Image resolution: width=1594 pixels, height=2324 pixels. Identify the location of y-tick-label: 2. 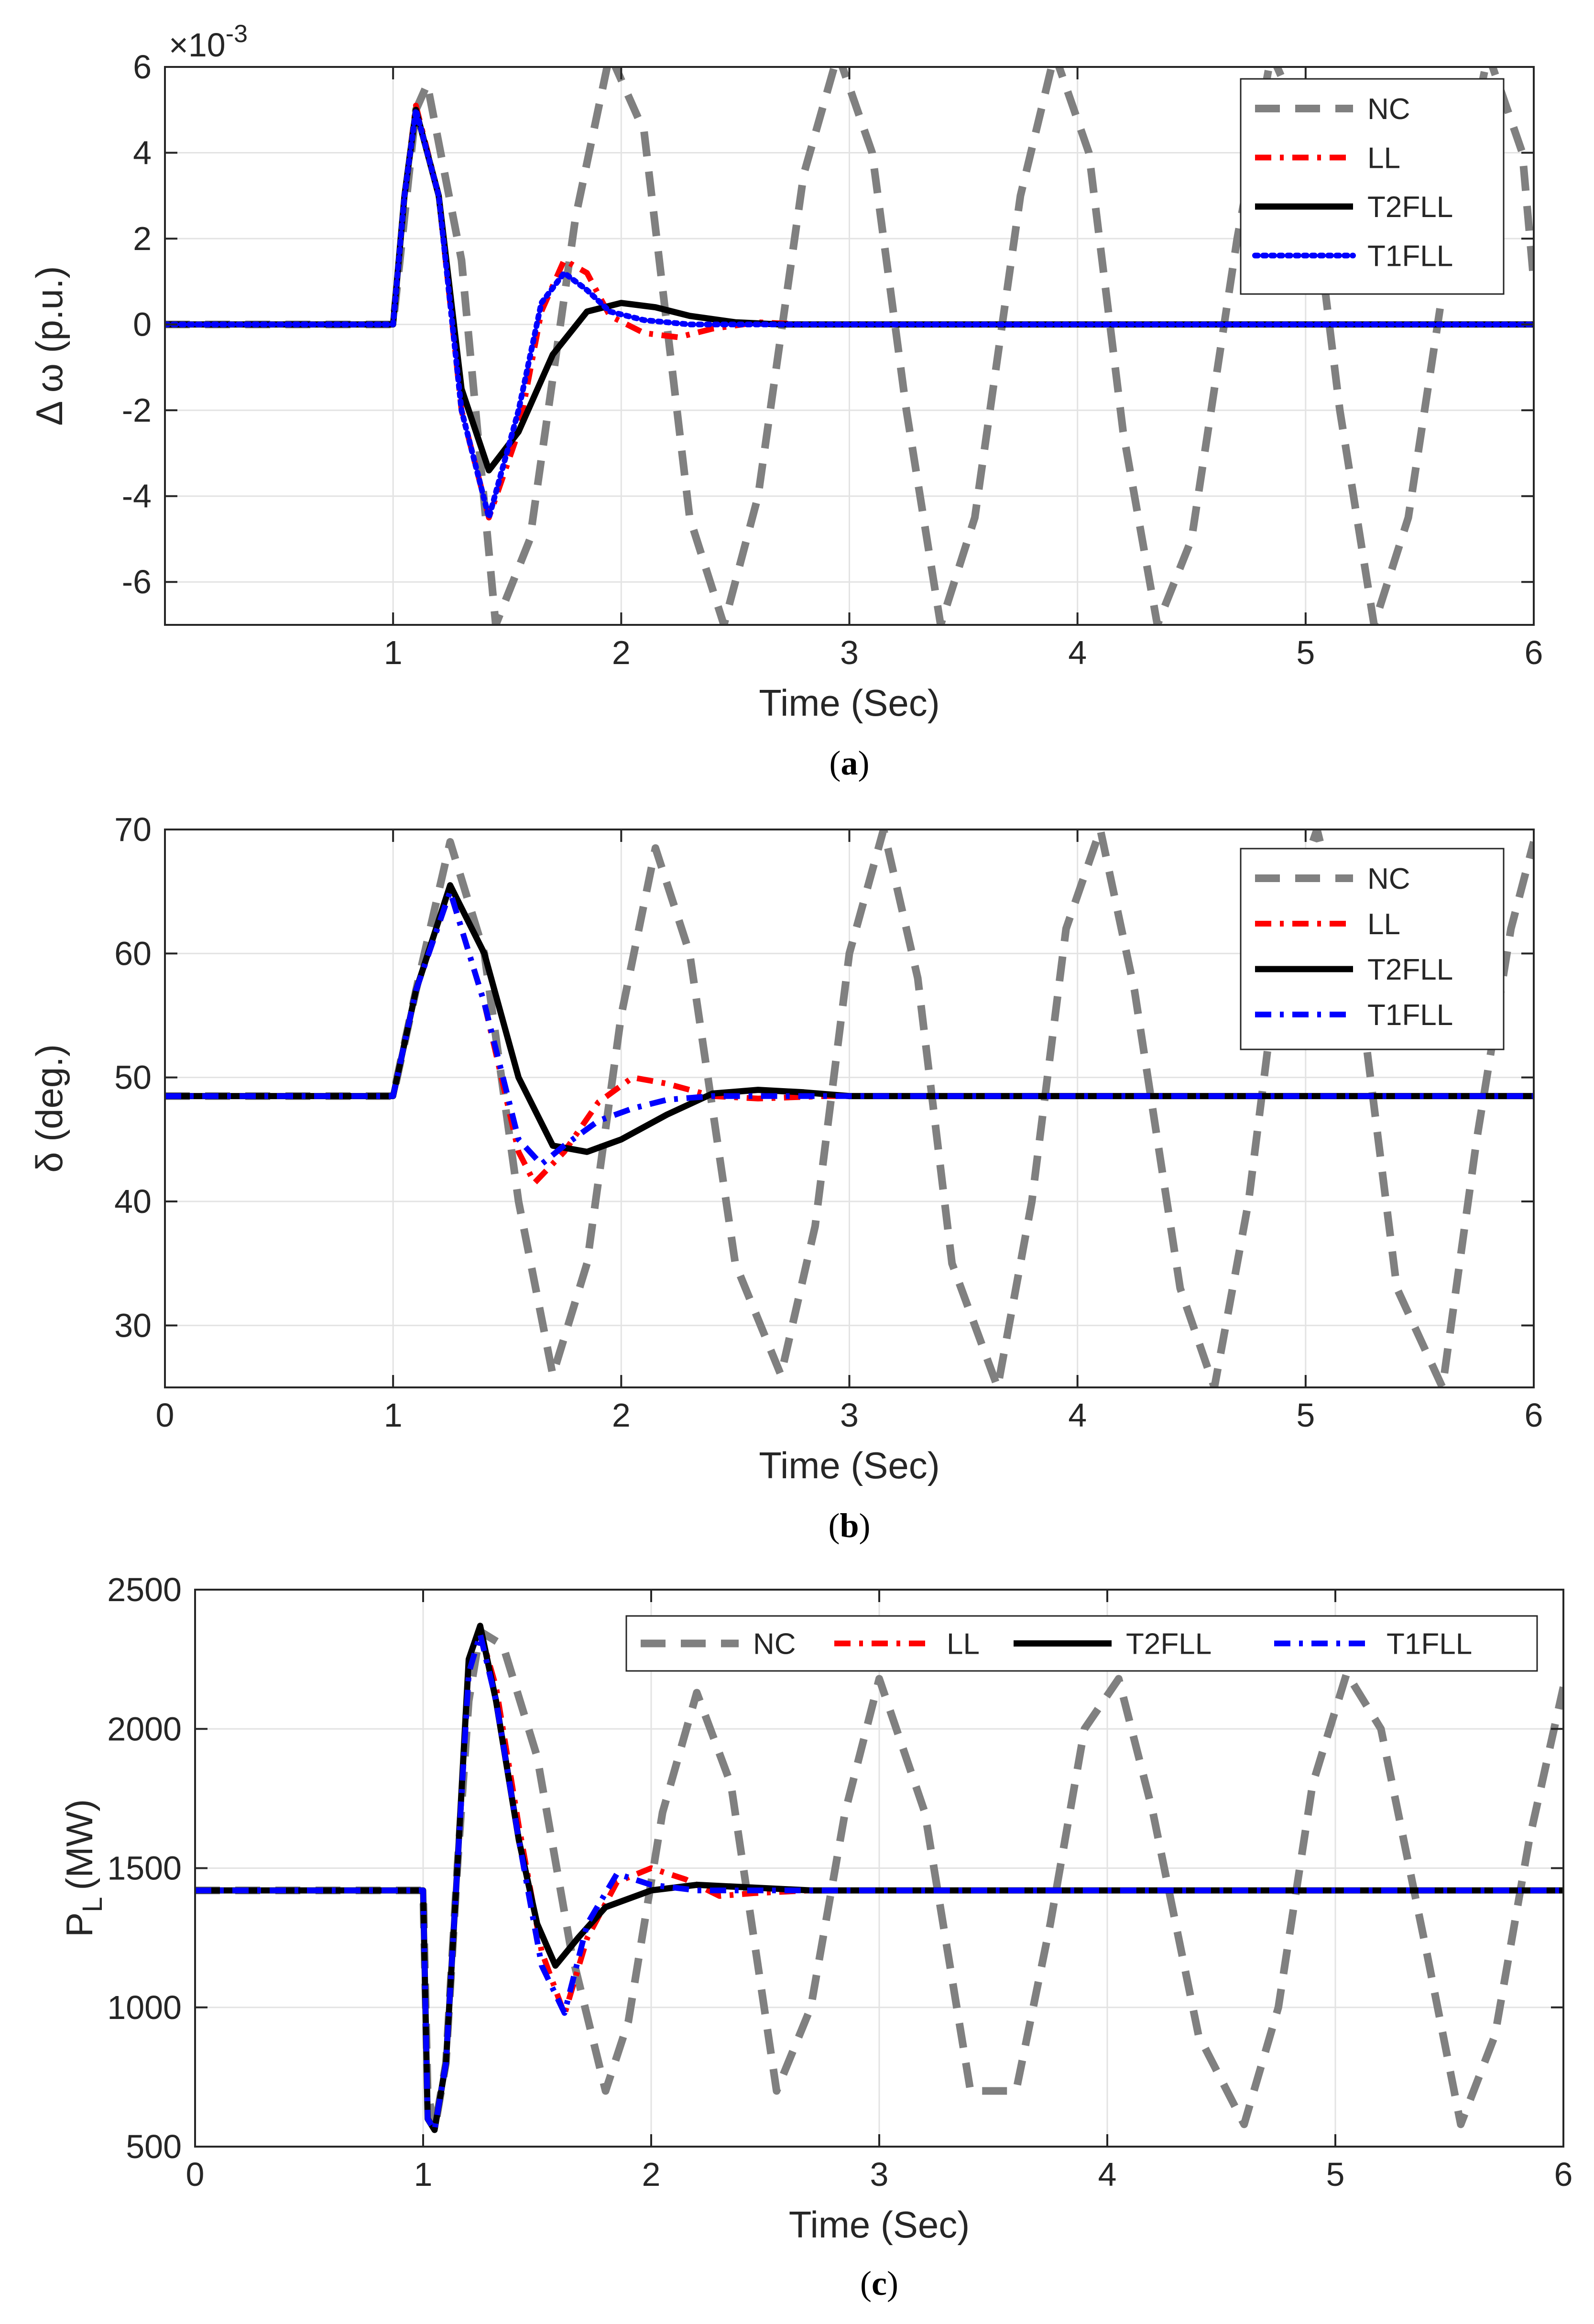
(142, 239).